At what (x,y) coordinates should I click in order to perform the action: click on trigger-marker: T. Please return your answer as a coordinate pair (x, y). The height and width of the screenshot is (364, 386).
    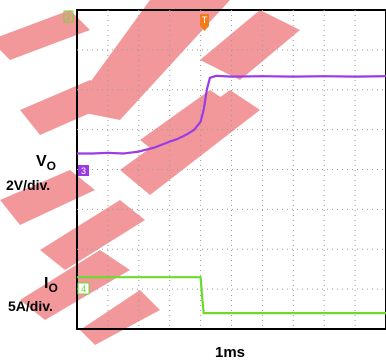
    Looking at the image, I should click on (204, 22).